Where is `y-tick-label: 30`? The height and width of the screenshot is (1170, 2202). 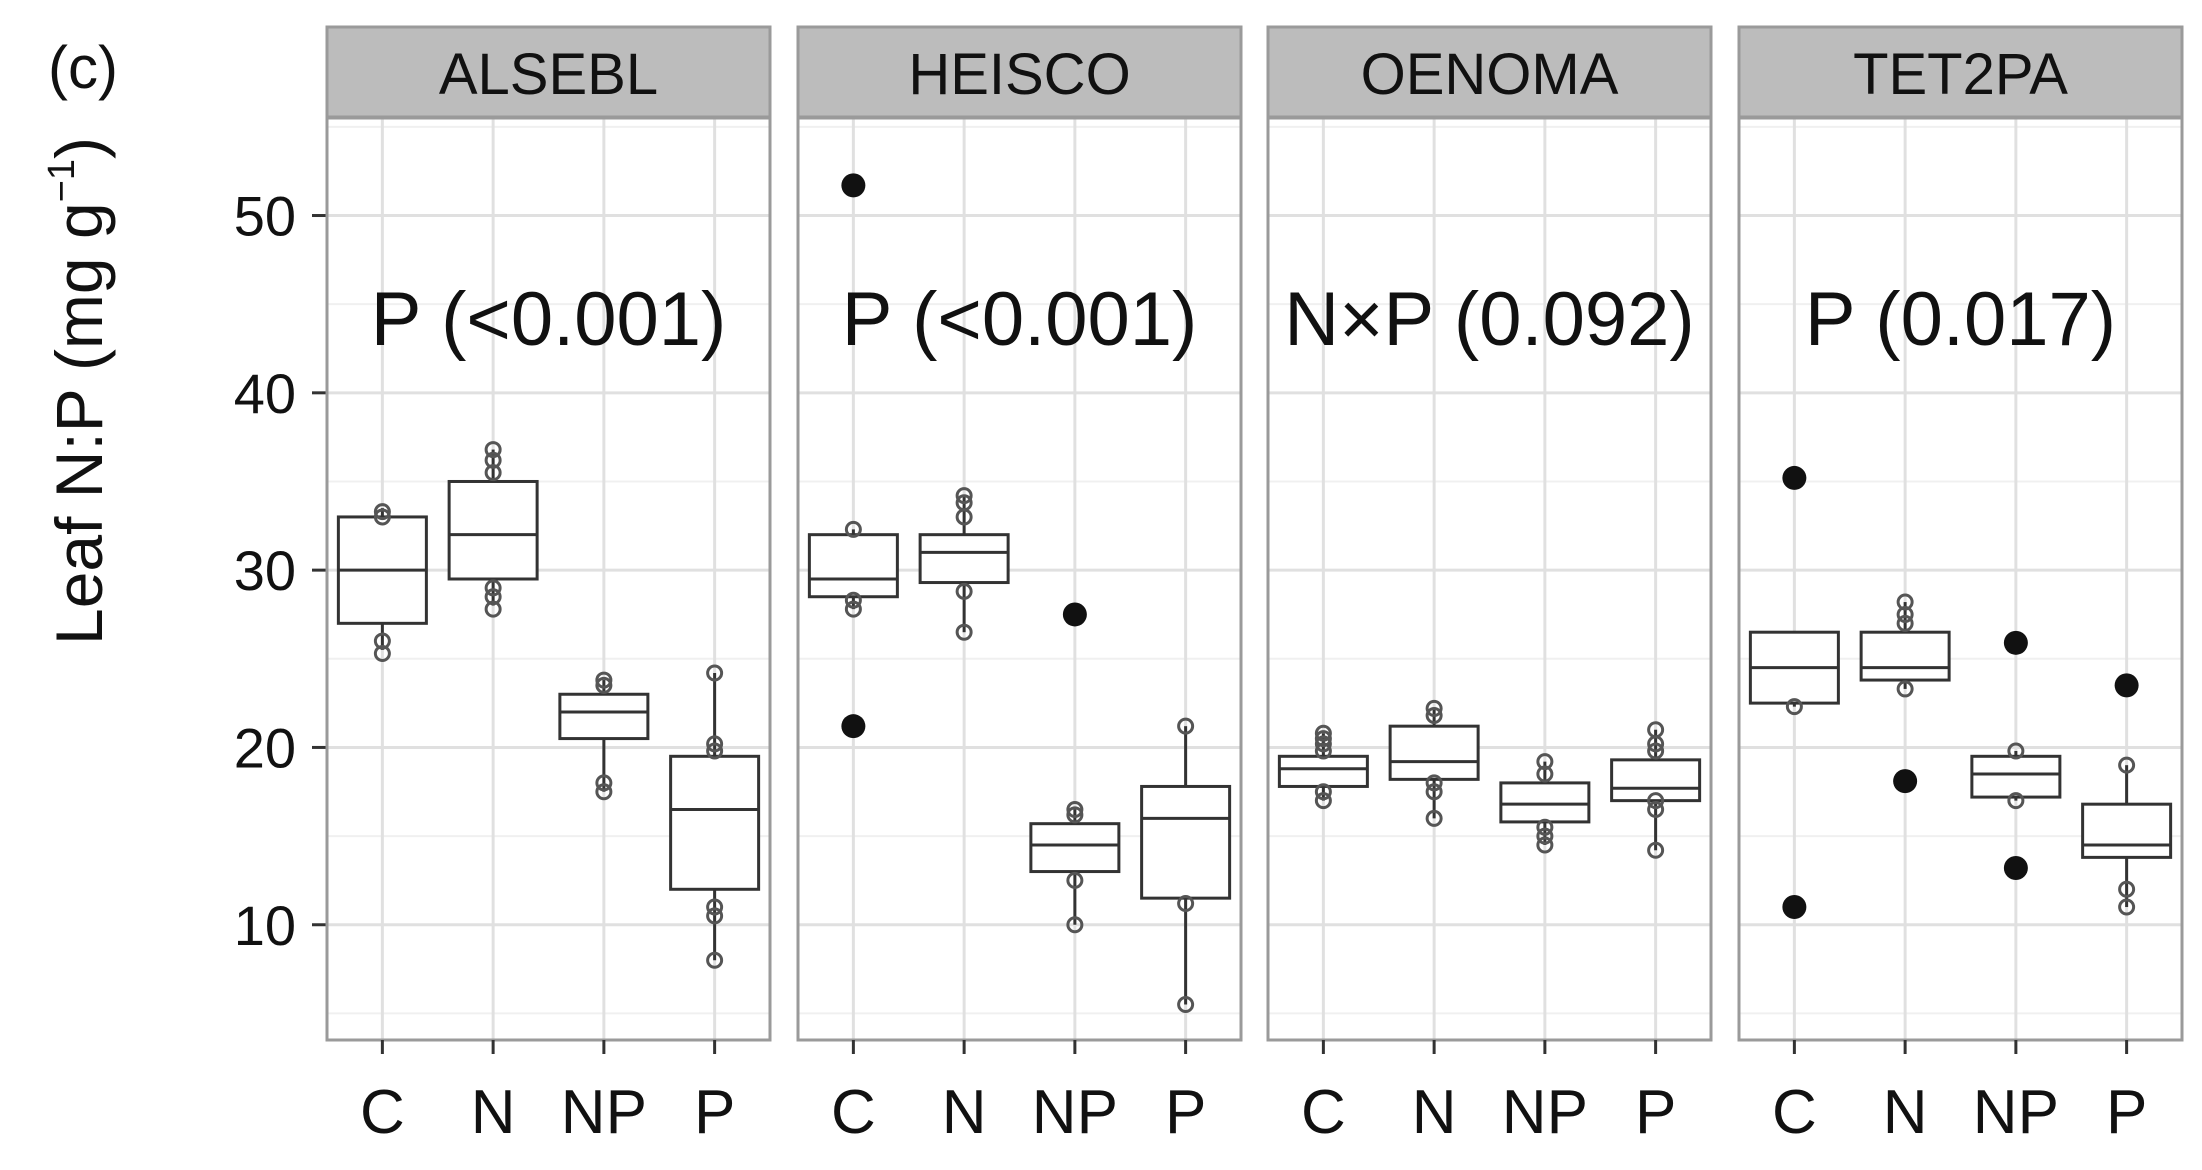 y-tick-label: 30 is located at coordinates (265, 570).